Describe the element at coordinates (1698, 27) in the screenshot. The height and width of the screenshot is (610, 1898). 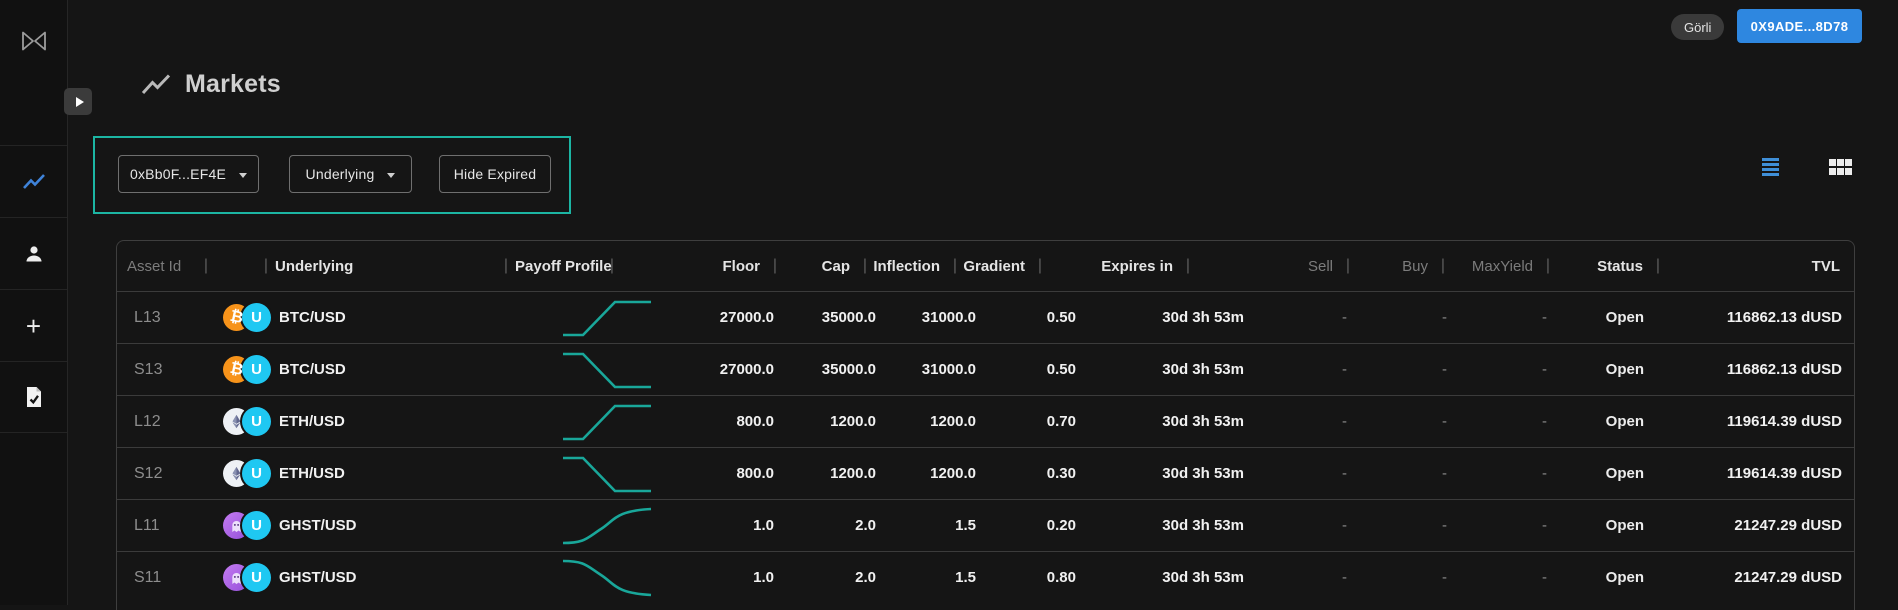
I see `network-badge: Görli` at that location.